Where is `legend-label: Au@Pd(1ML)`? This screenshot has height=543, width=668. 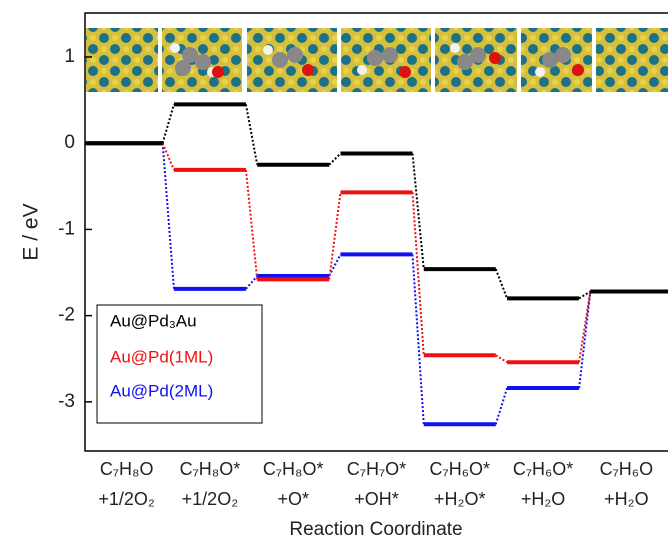
legend-label: Au@Pd(1ML) is located at coordinates (161, 356).